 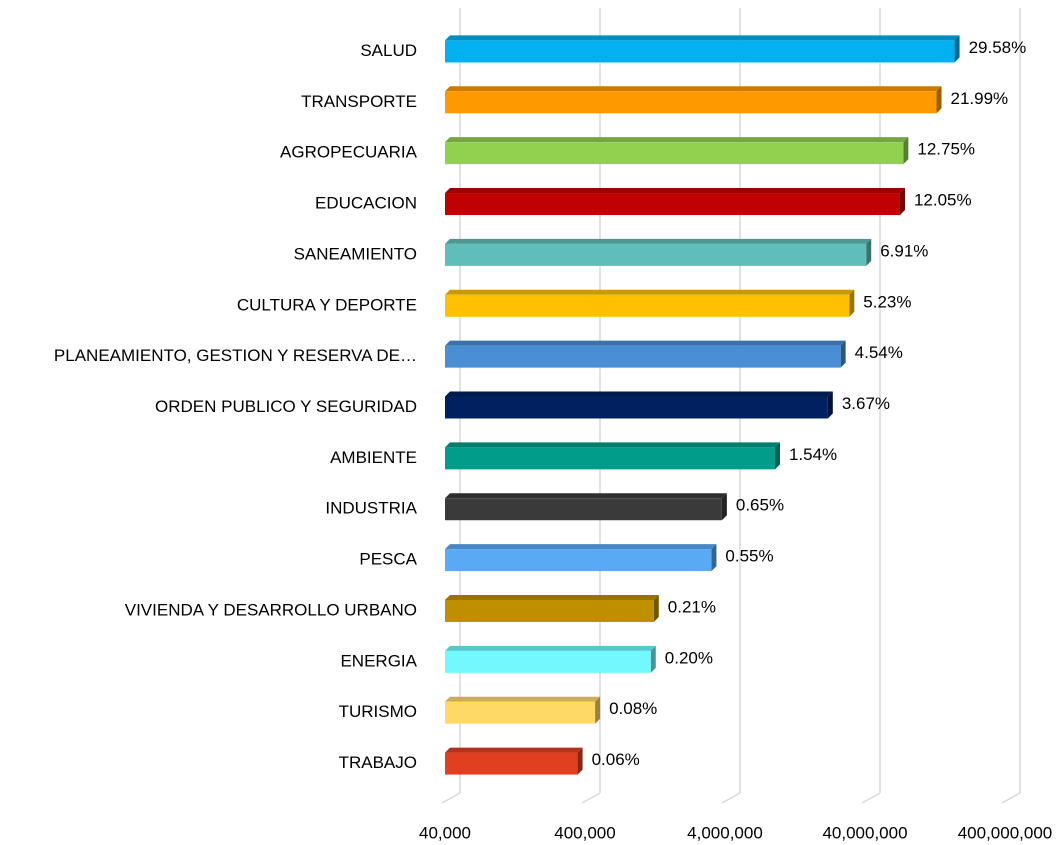 What do you see at coordinates (879, 352) in the screenshot?
I see `data-label: 4.54%` at bounding box center [879, 352].